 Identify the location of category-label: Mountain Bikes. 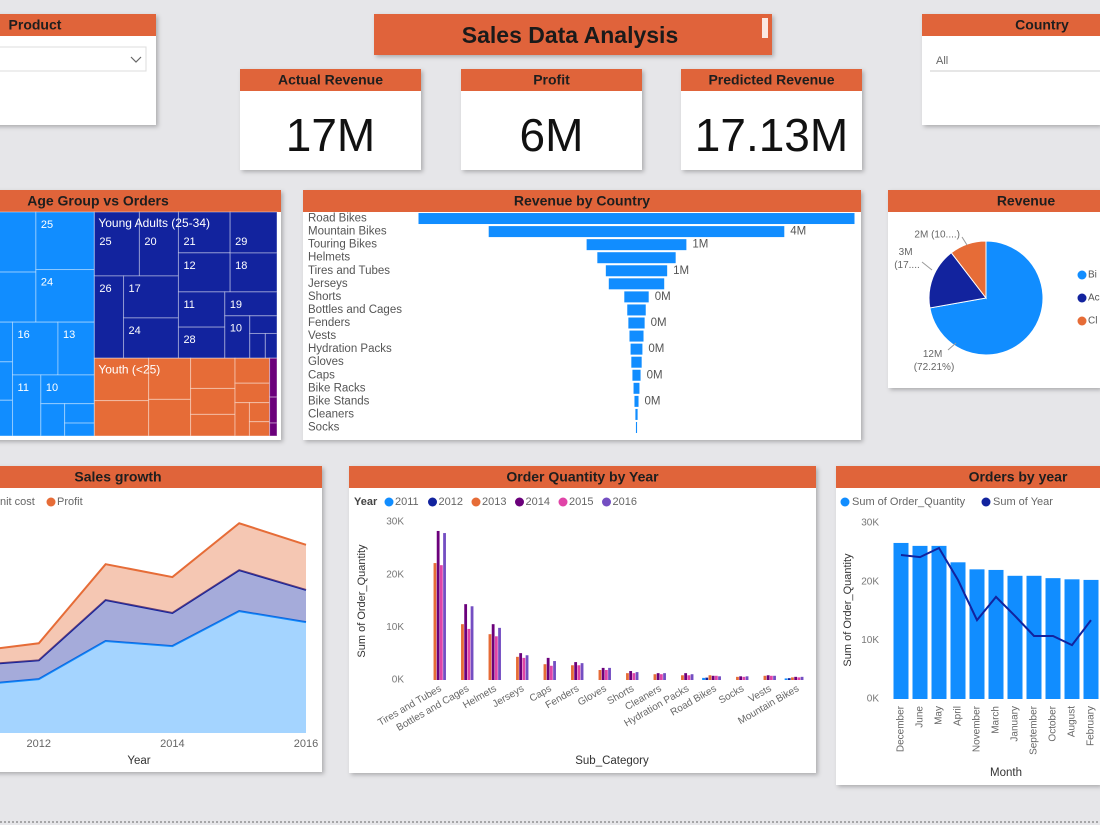
(347, 232).